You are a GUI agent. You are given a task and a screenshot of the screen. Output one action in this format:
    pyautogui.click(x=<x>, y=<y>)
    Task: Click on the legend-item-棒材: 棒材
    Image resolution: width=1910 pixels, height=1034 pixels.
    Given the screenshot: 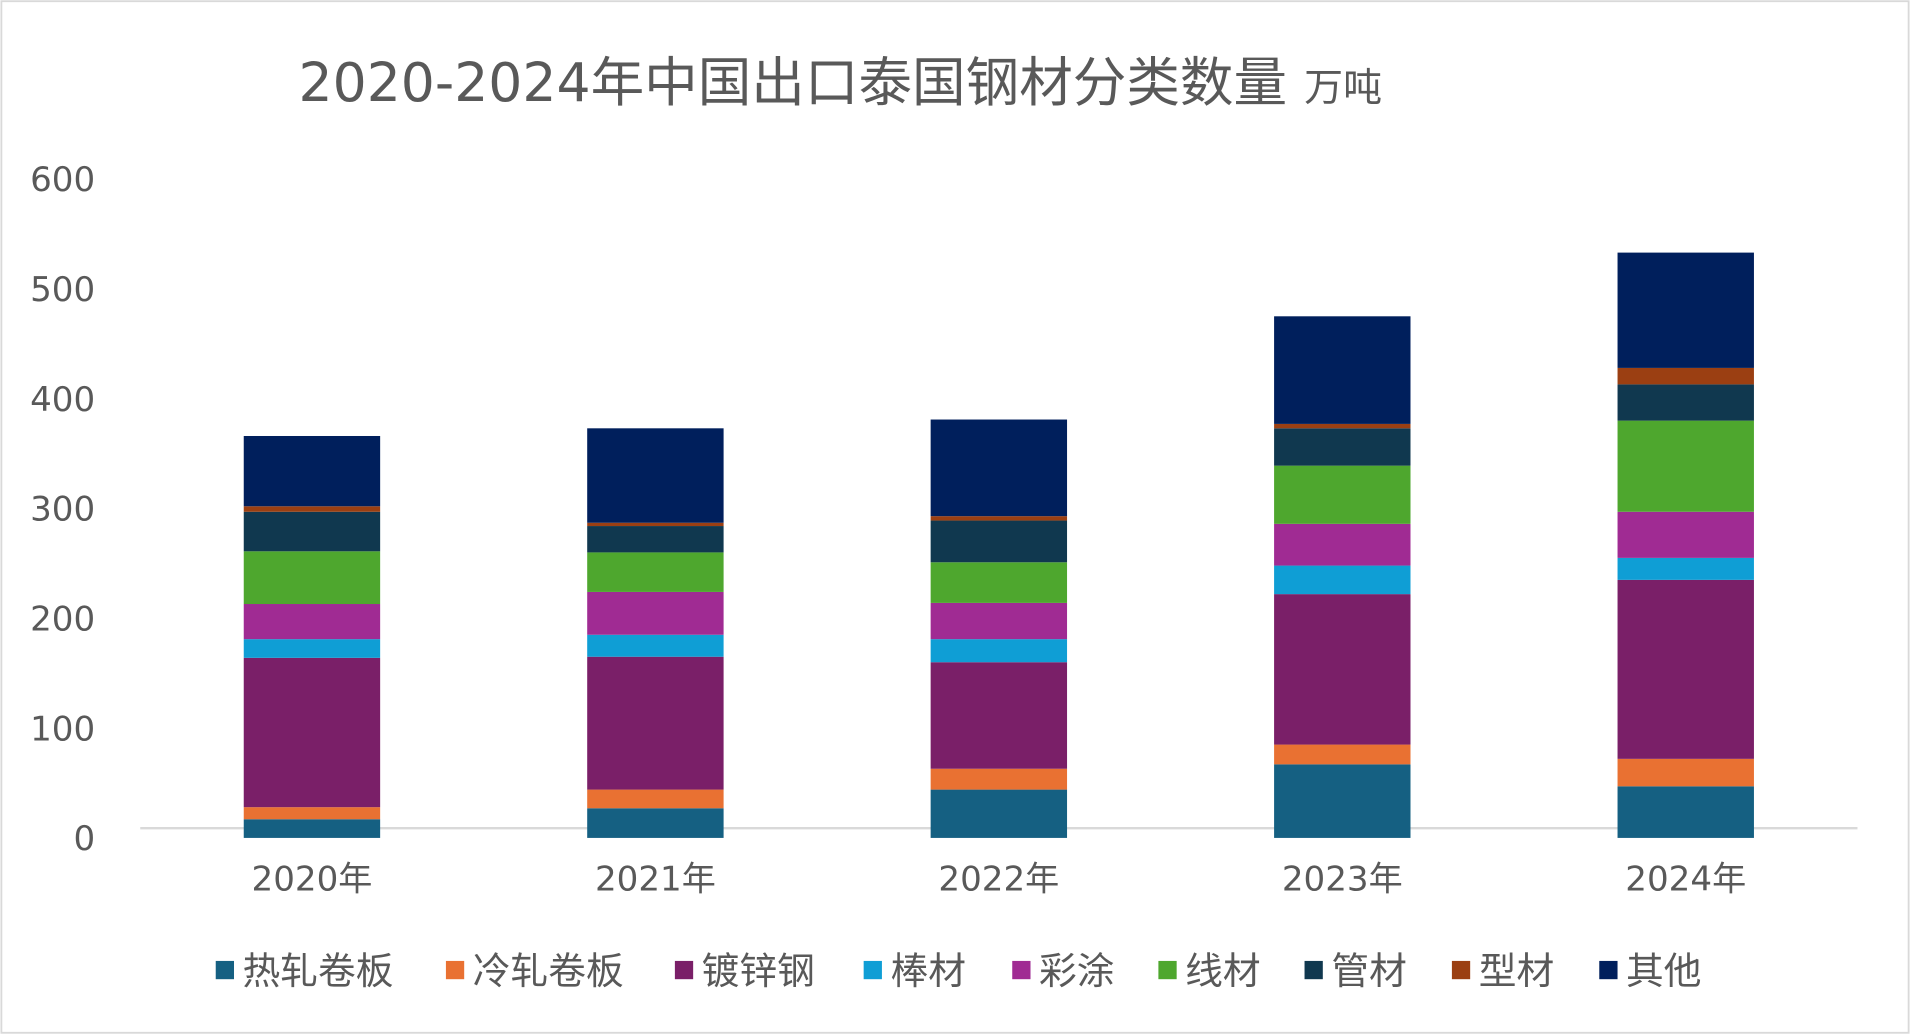 What is the action you would take?
    pyautogui.click(x=914, y=971)
    